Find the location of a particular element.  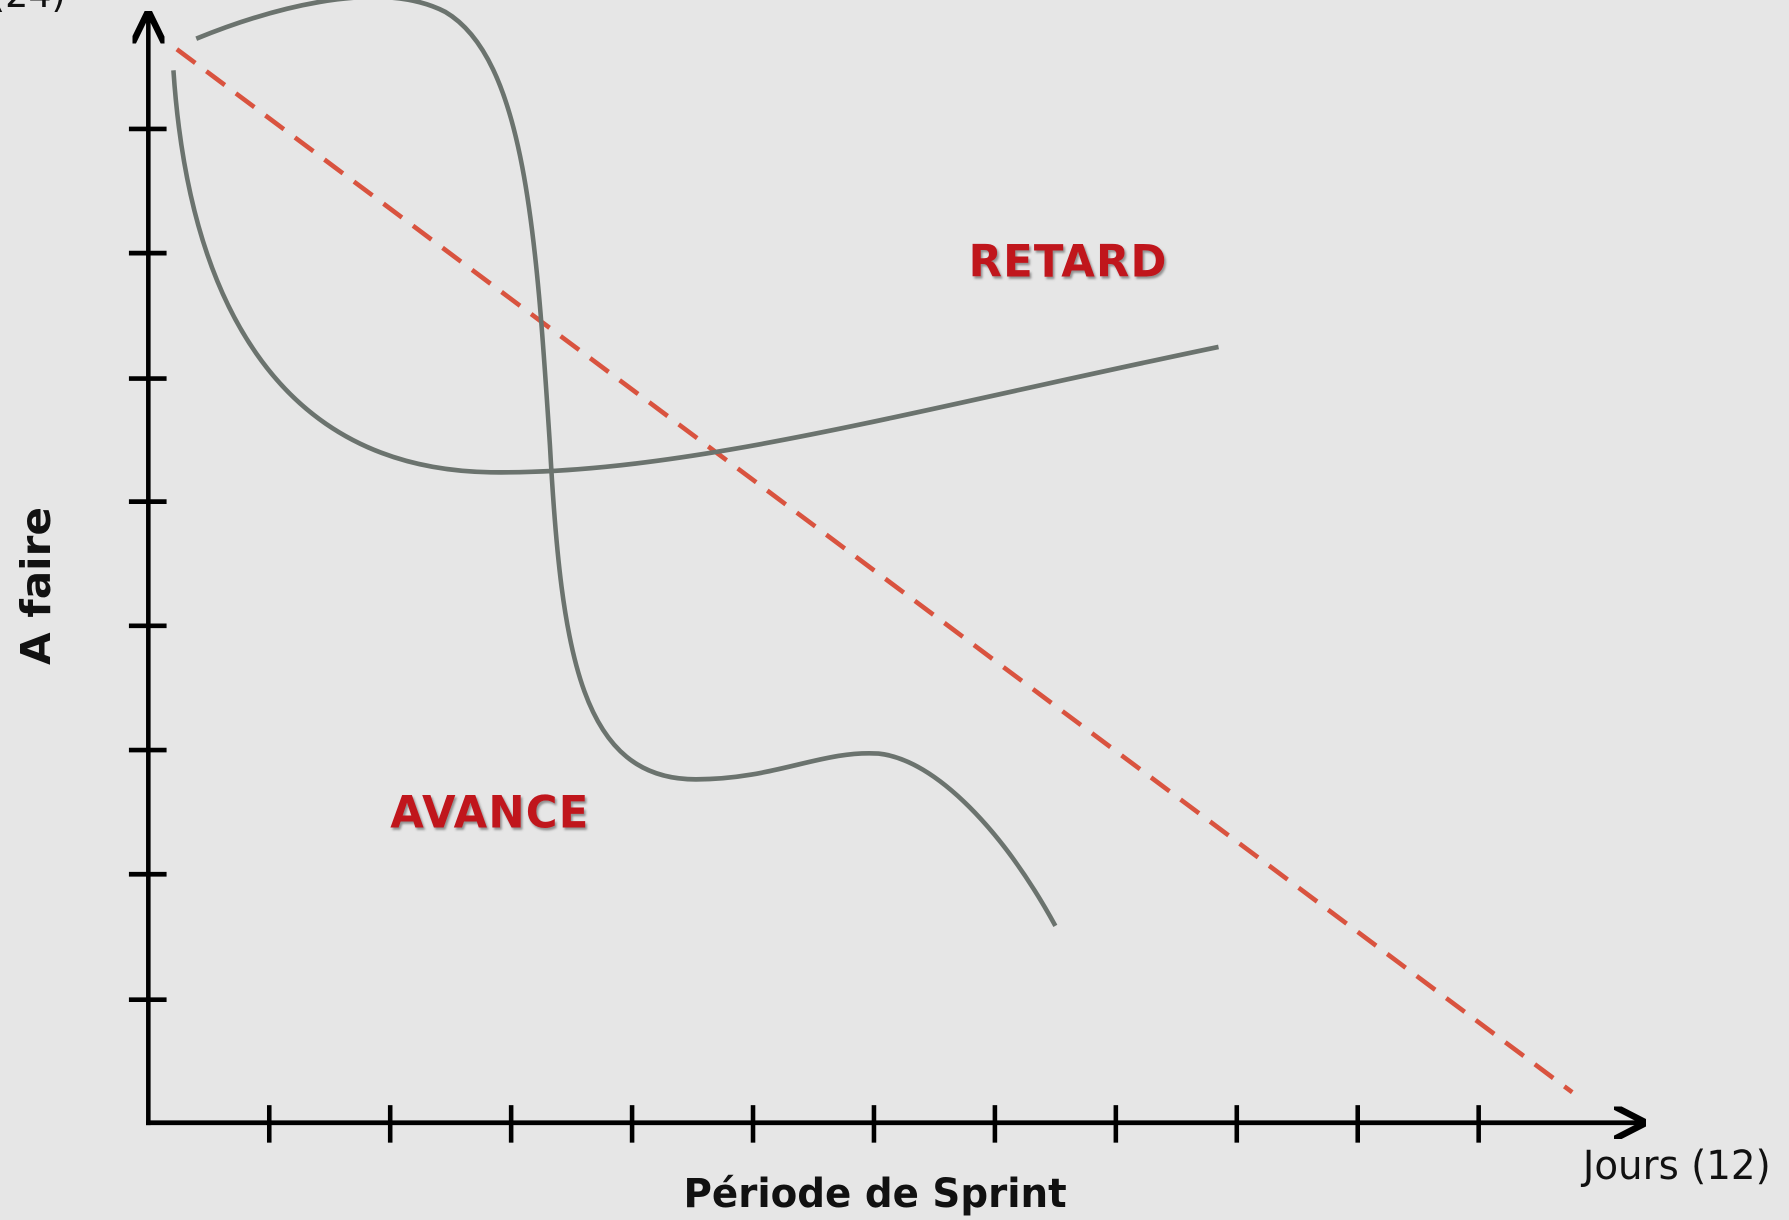

y-ticks is located at coordinates (147, 564).